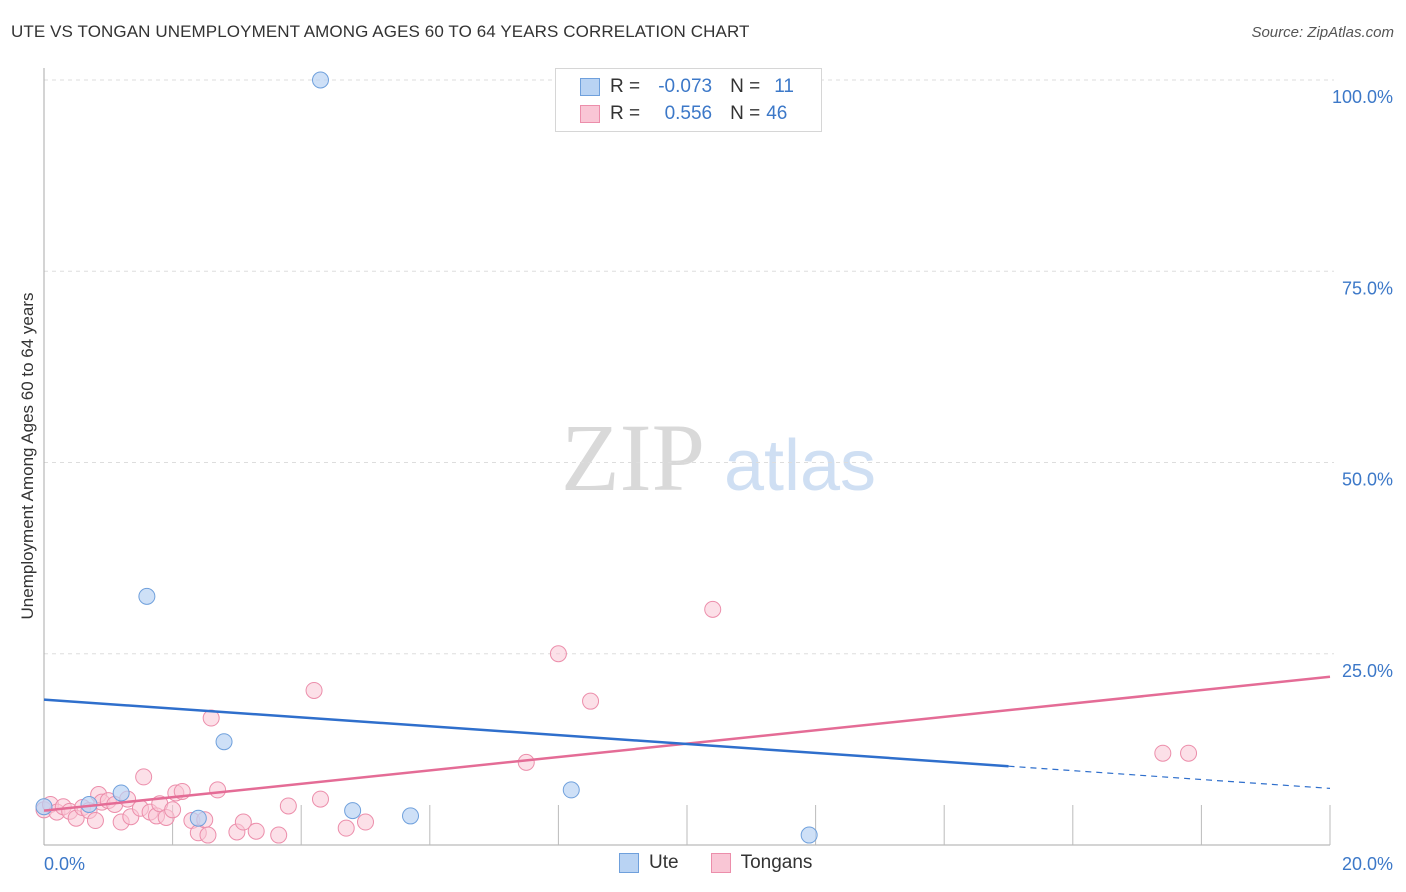  What do you see at coordinates (1367, 671) in the screenshot?
I see `y-tick-label: 25.0%` at bounding box center [1367, 671].